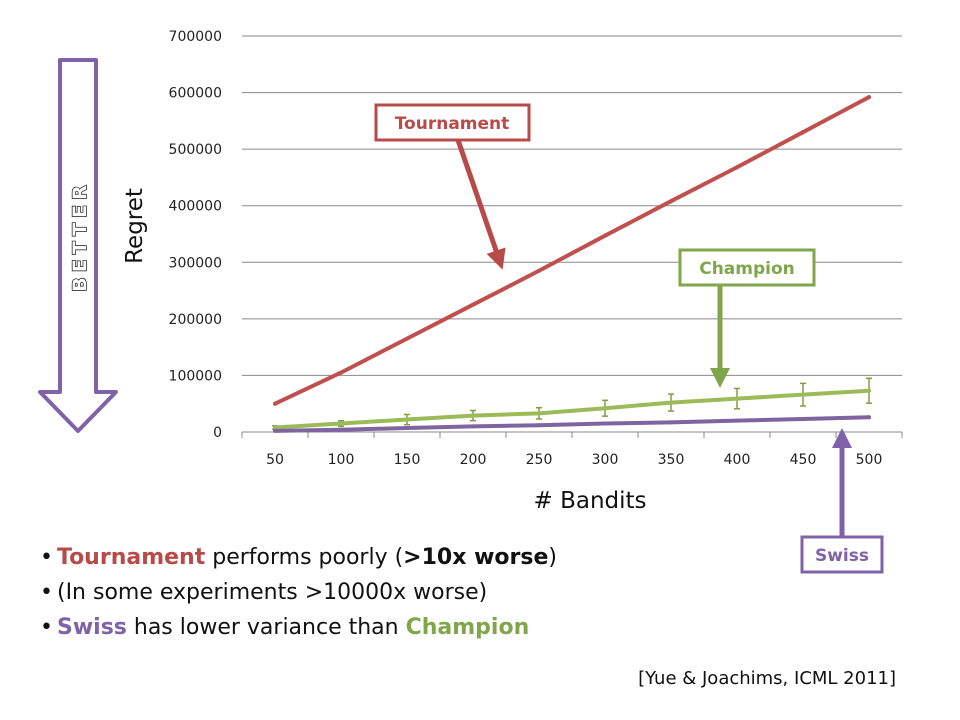 This screenshot has width=960, height=720. I want to click on better-arrow: BETTER, so click(78, 245).